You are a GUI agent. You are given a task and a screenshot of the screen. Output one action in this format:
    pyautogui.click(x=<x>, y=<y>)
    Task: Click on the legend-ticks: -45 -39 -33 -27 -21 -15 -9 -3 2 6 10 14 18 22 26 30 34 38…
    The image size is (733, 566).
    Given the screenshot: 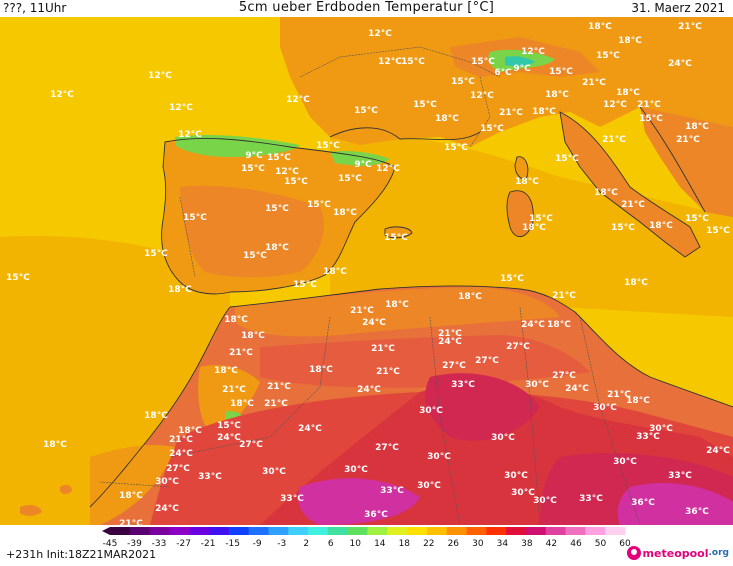 What is the action you would take?
    pyautogui.click(x=367, y=544)
    